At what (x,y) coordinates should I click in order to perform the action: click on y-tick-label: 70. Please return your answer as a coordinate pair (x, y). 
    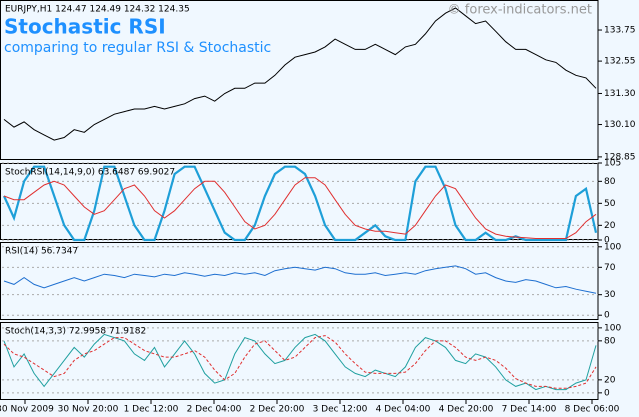
    Looking at the image, I should click on (610, 268).